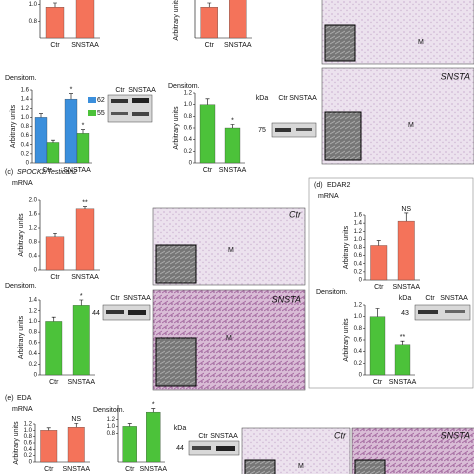  I want to click on panel-title: EDA, so click(24, 398).